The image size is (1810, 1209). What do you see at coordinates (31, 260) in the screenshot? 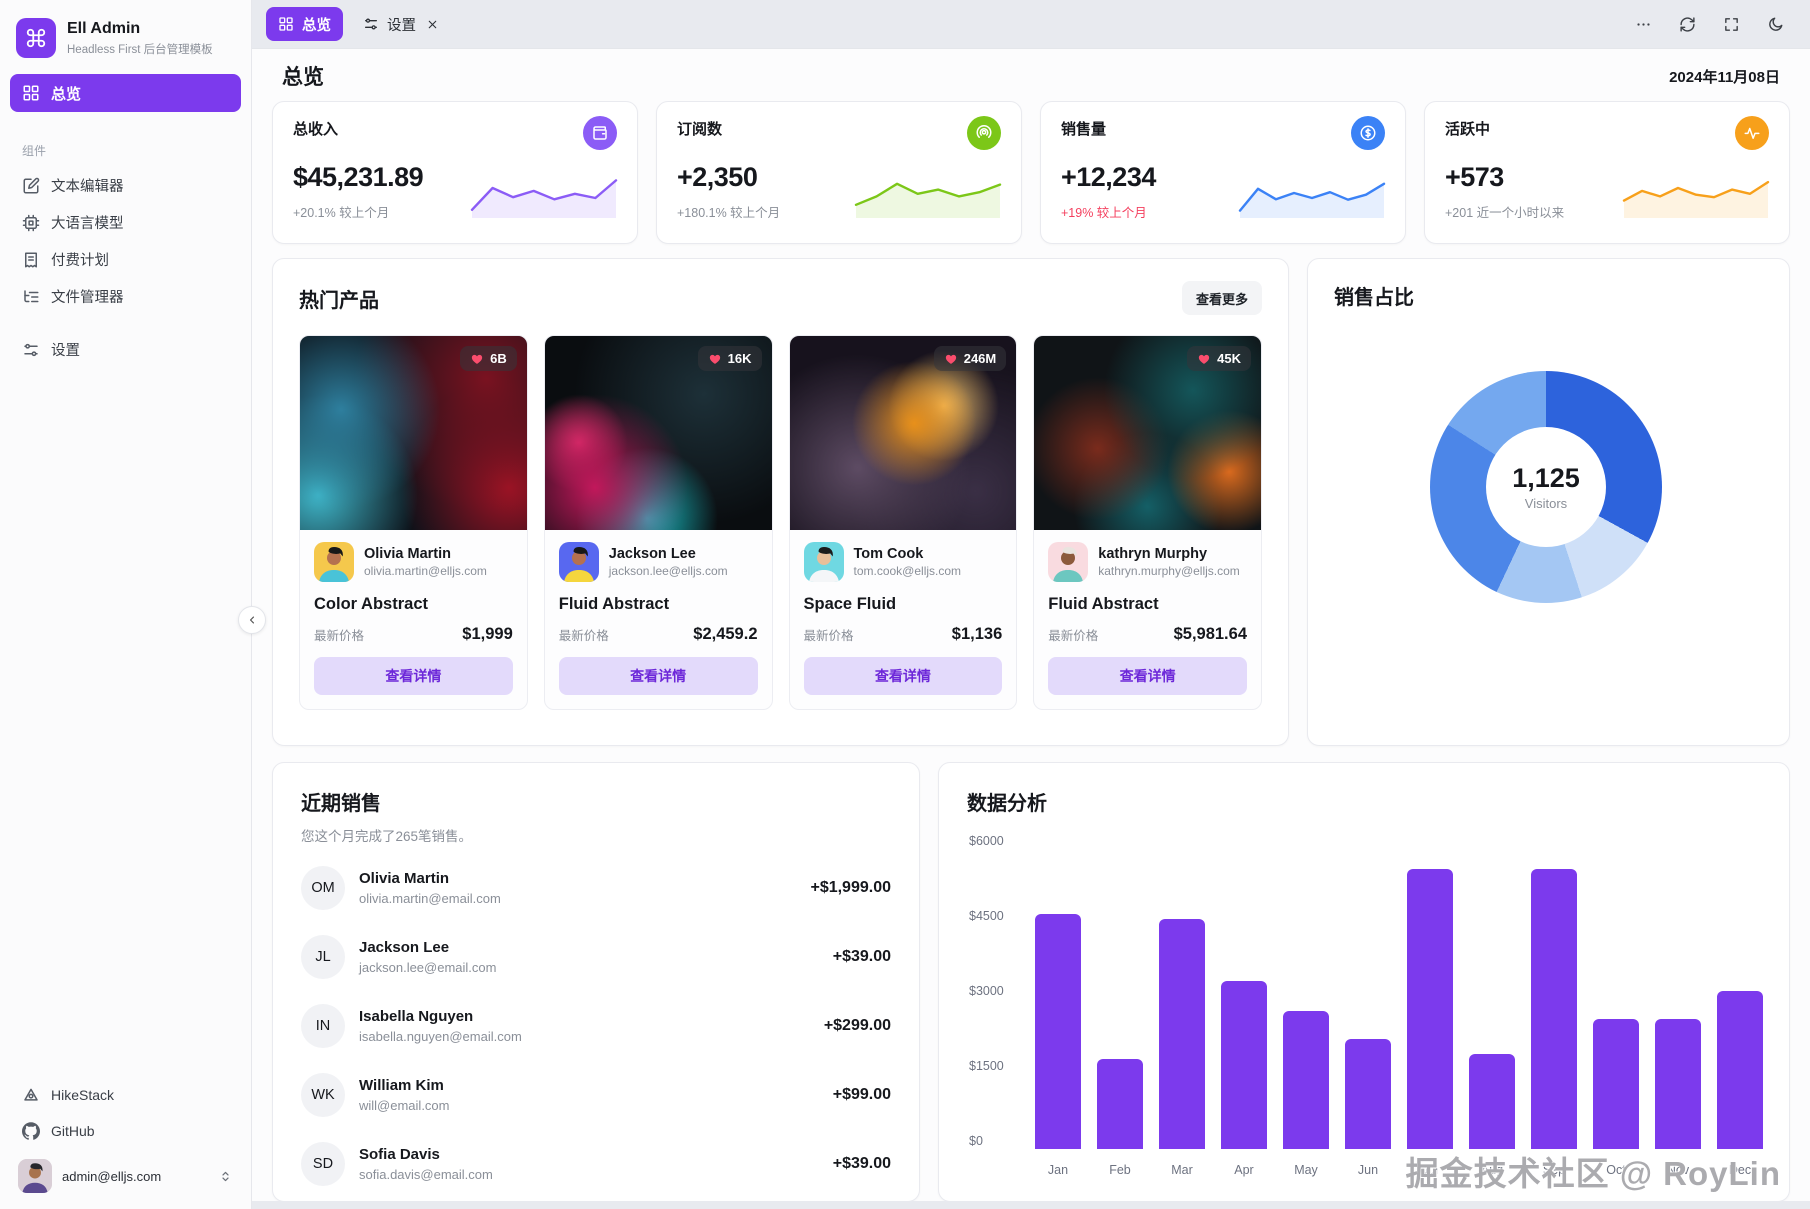
I see `receipt-icon` at bounding box center [31, 260].